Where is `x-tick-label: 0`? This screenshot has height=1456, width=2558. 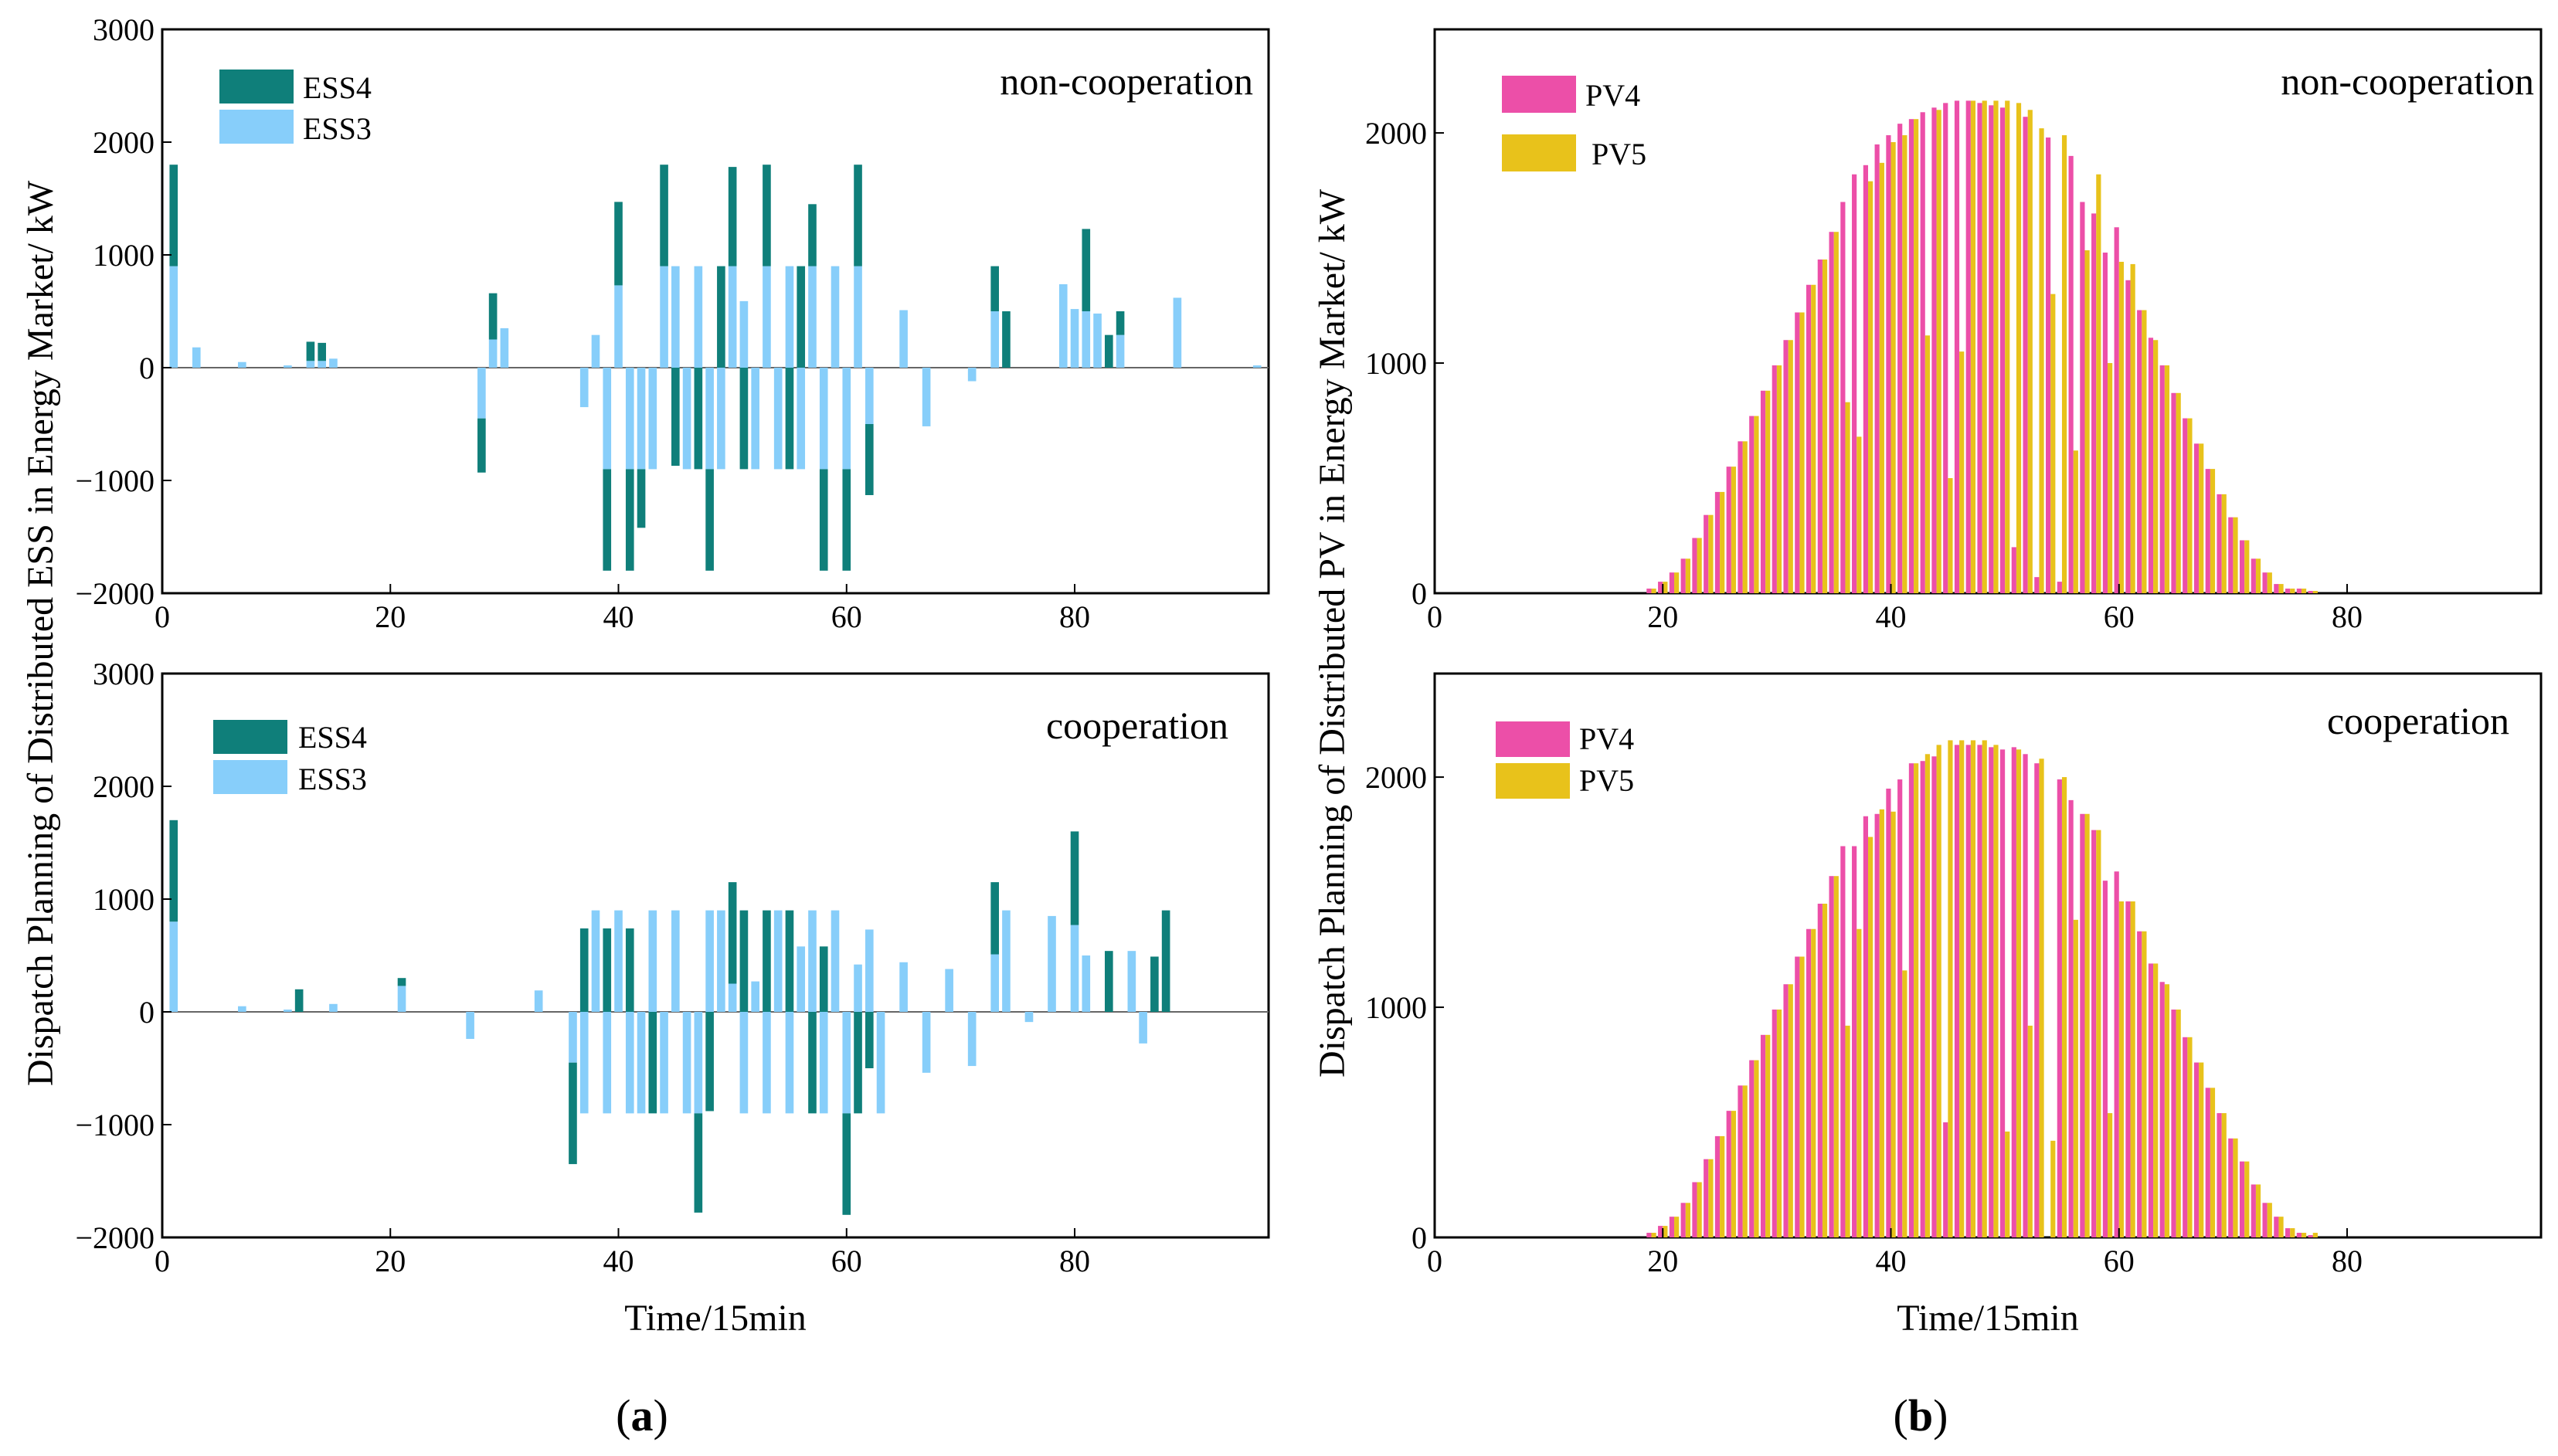
x-tick-label: 0 is located at coordinates (162, 616).